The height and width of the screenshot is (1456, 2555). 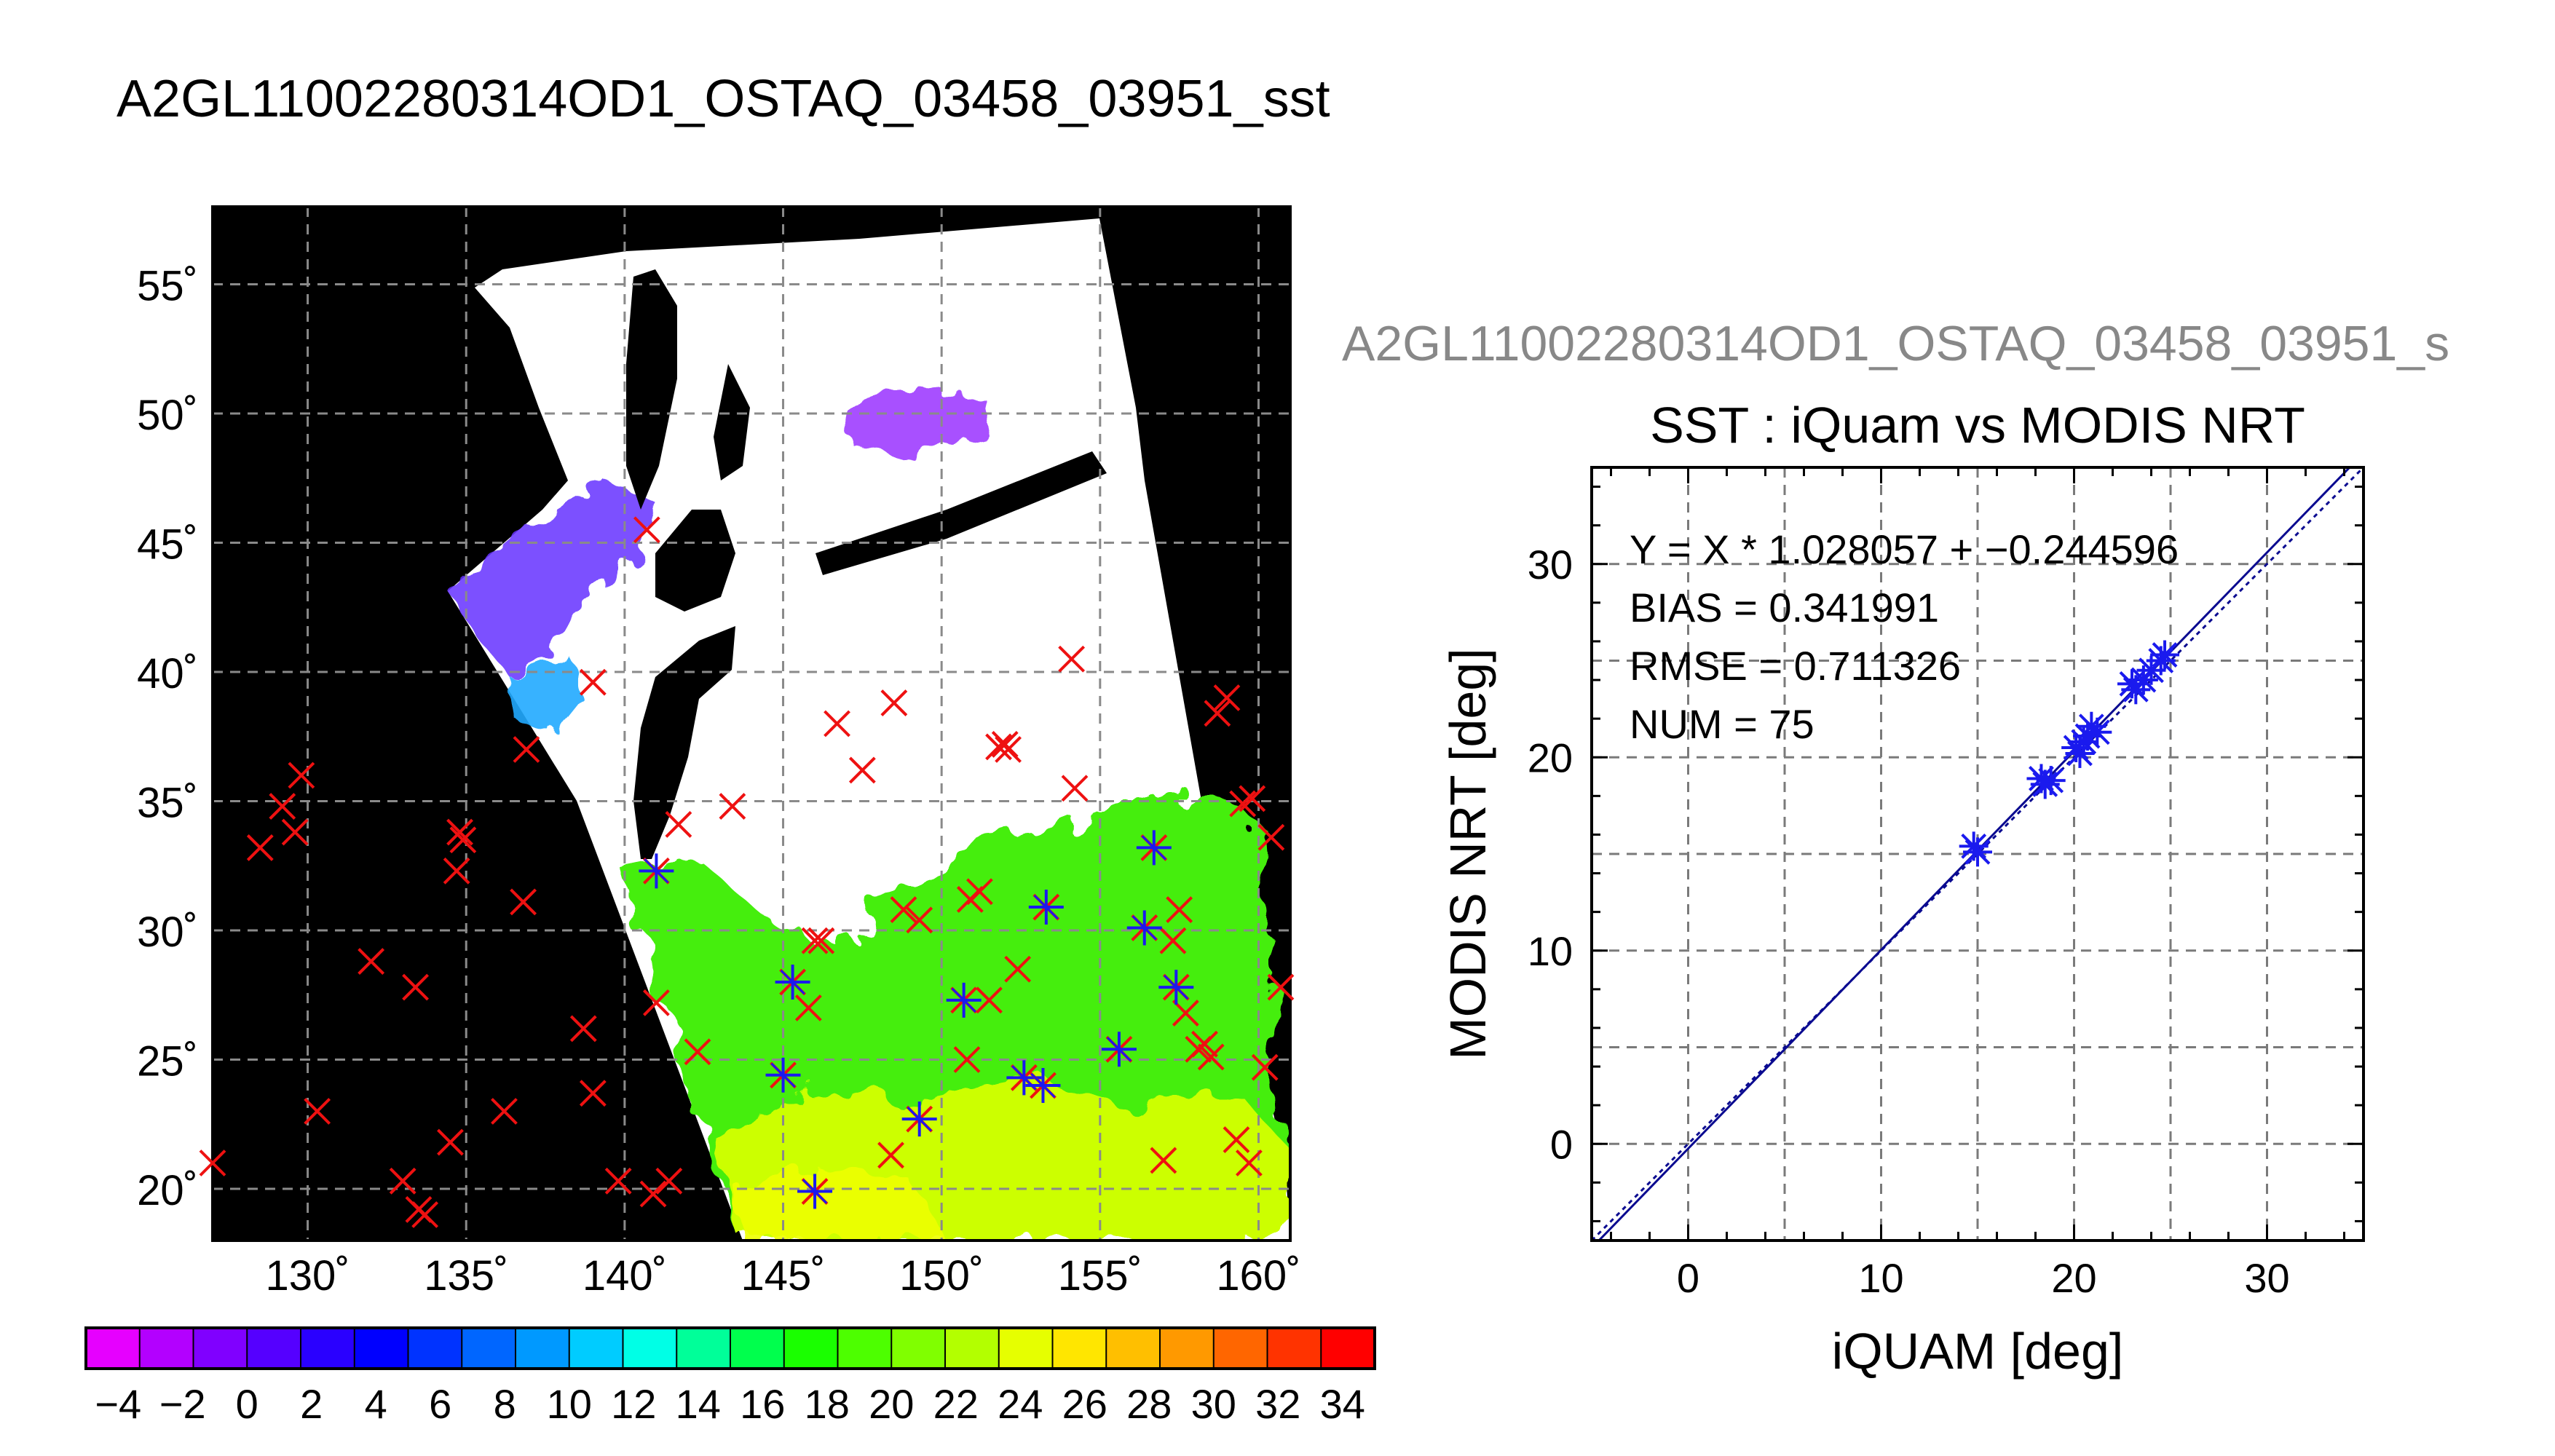 What do you see at coordinates (730, 1404) in the screenshot?
I see `colorbar-tick-labels: −4 −2 0 2 4 6 8 10 12 14 16 18 20 22 24 26 28 30 32 34` at bounding box center [730, 1404].